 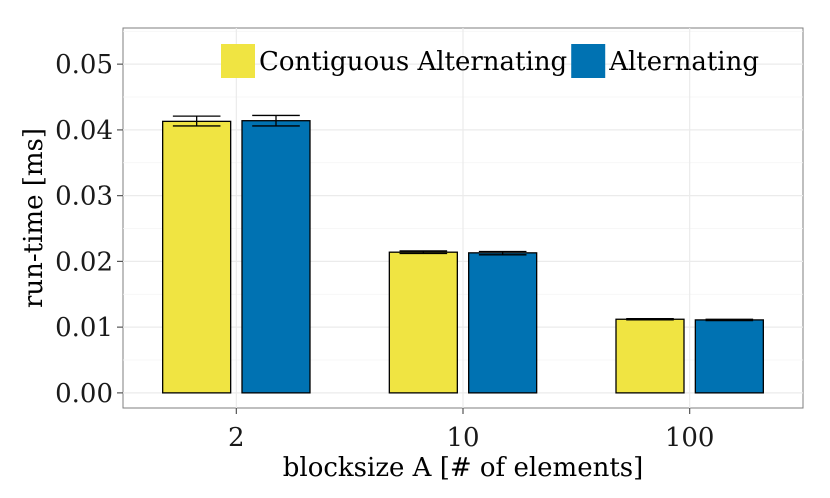 What do you see at coordinates (89, 229) in the screenshot?
I see `y-axis: 0.00 0.01 0.02 0.03 0.04 0.05` at bounding box center [89, 229].